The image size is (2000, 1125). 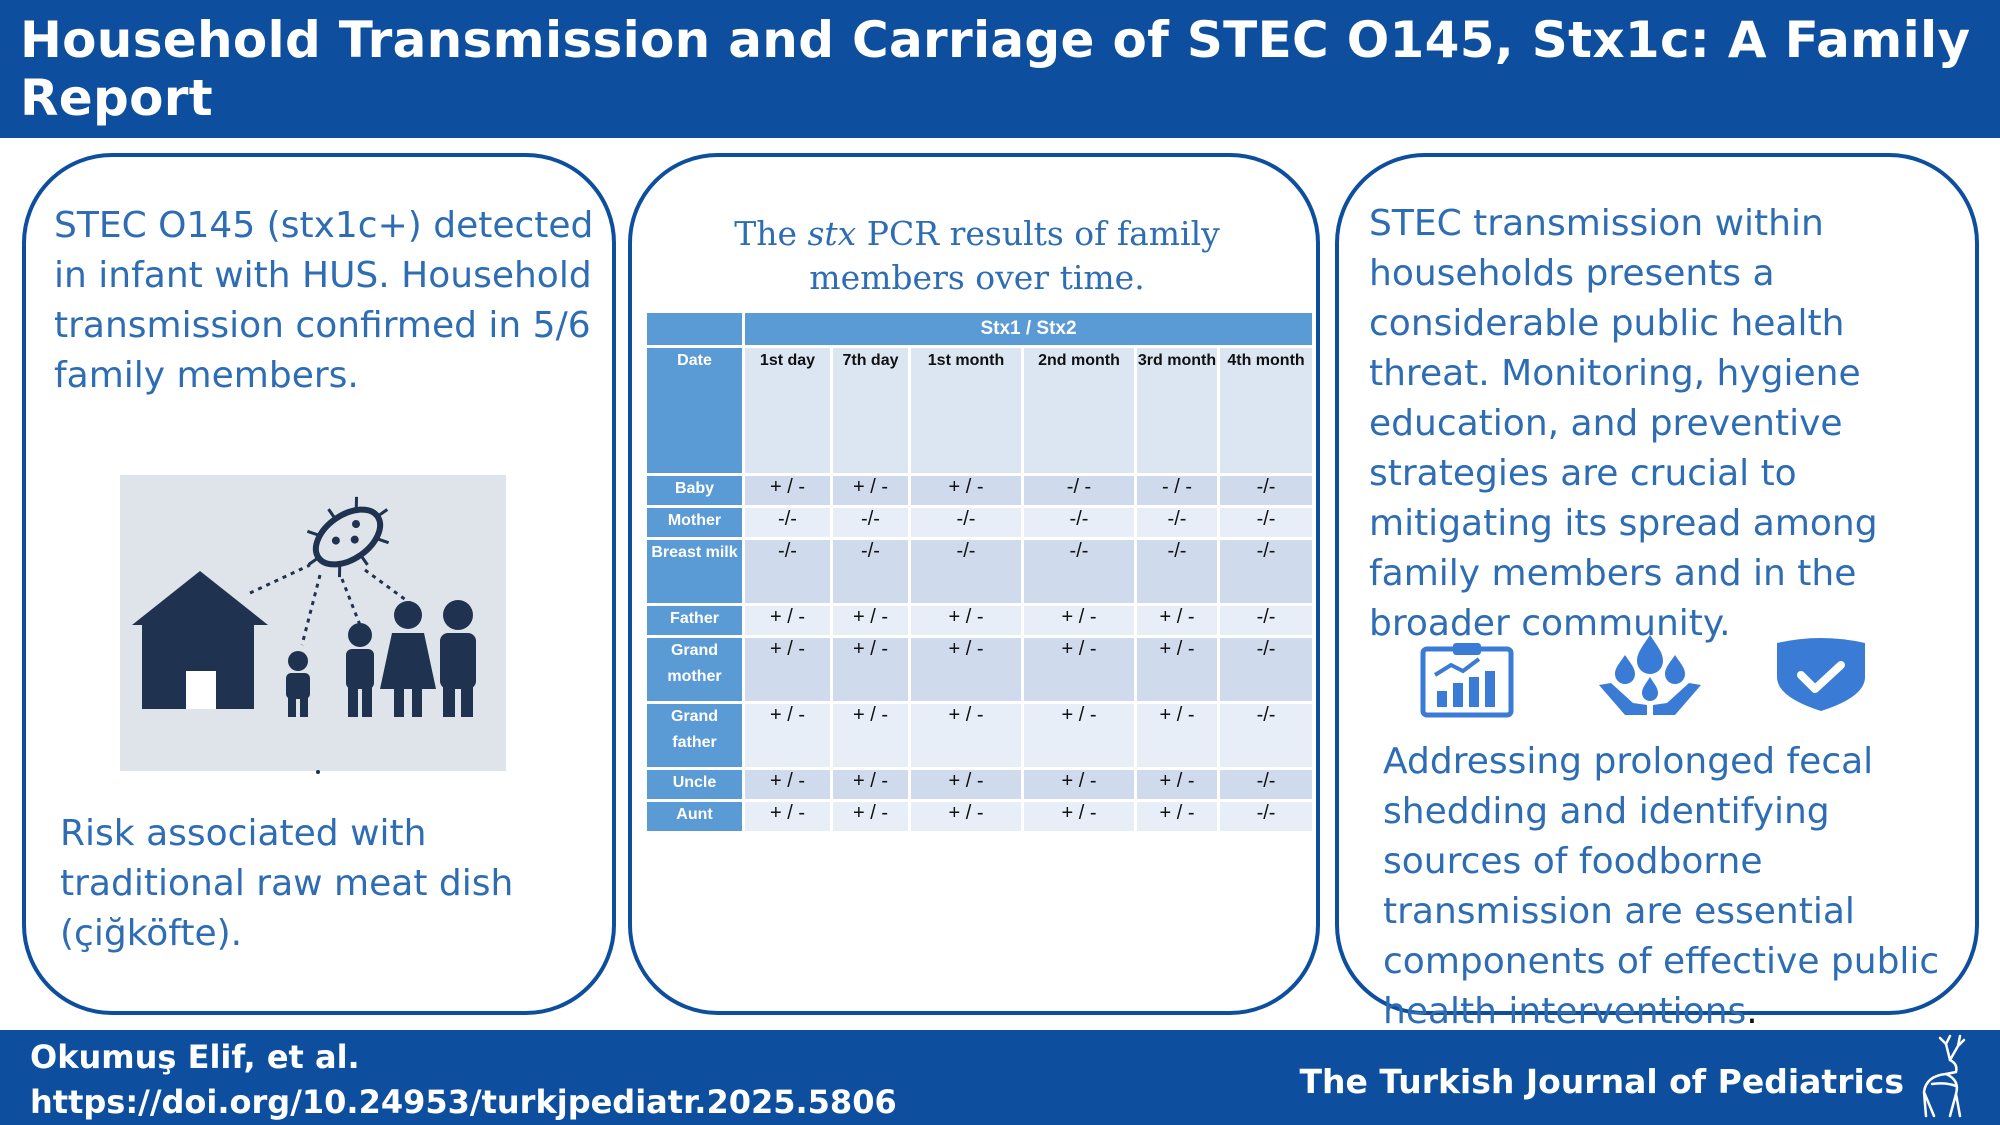 I want to click on table-cell: - / -, so click(x=1177, y=490).